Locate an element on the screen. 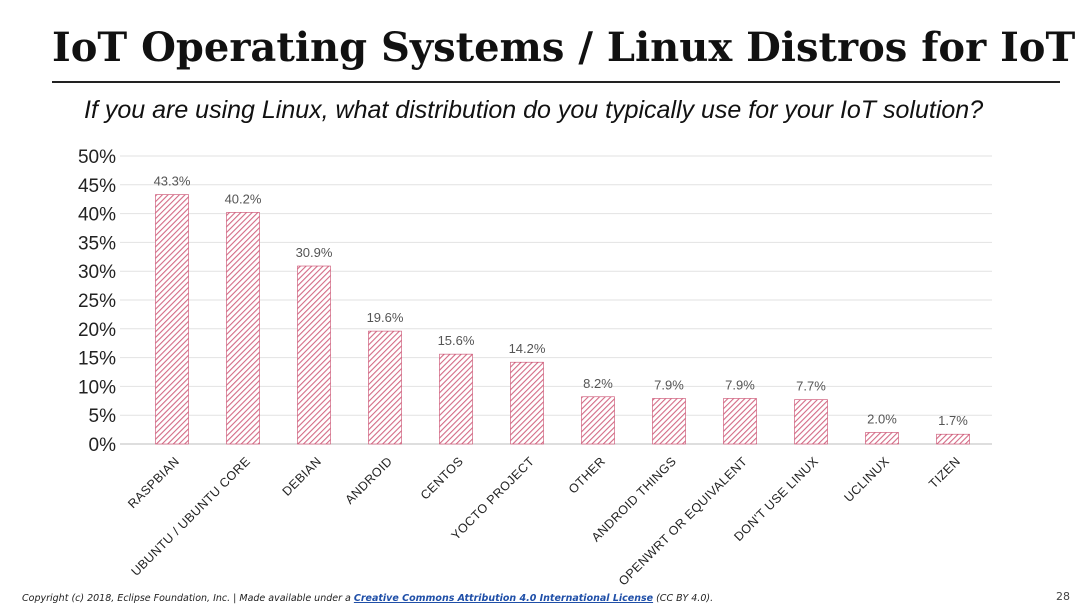  y-tick-label: 30% is located at coordinates (97, 272).